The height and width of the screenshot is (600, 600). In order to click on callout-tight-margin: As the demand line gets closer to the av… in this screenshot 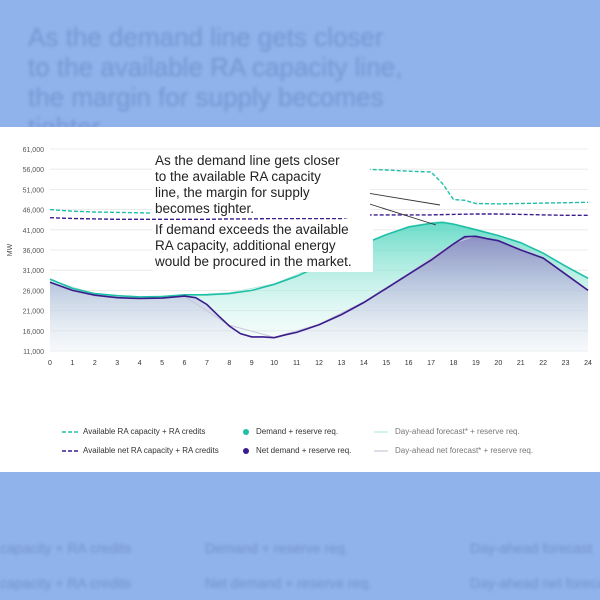, I will do `click(261, 185)`.